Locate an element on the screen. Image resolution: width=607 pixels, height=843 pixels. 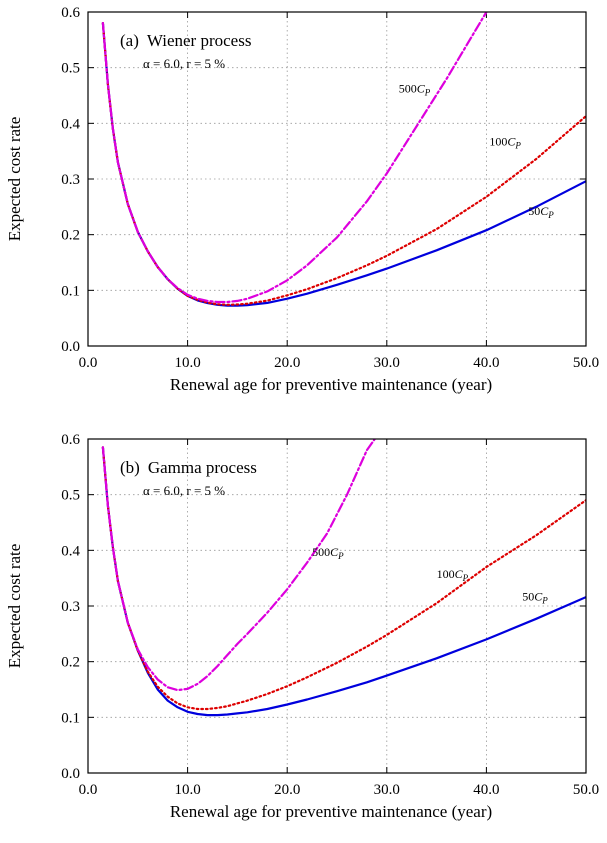
panel-title-text: Wiener process is located at coordinates (199, 40).